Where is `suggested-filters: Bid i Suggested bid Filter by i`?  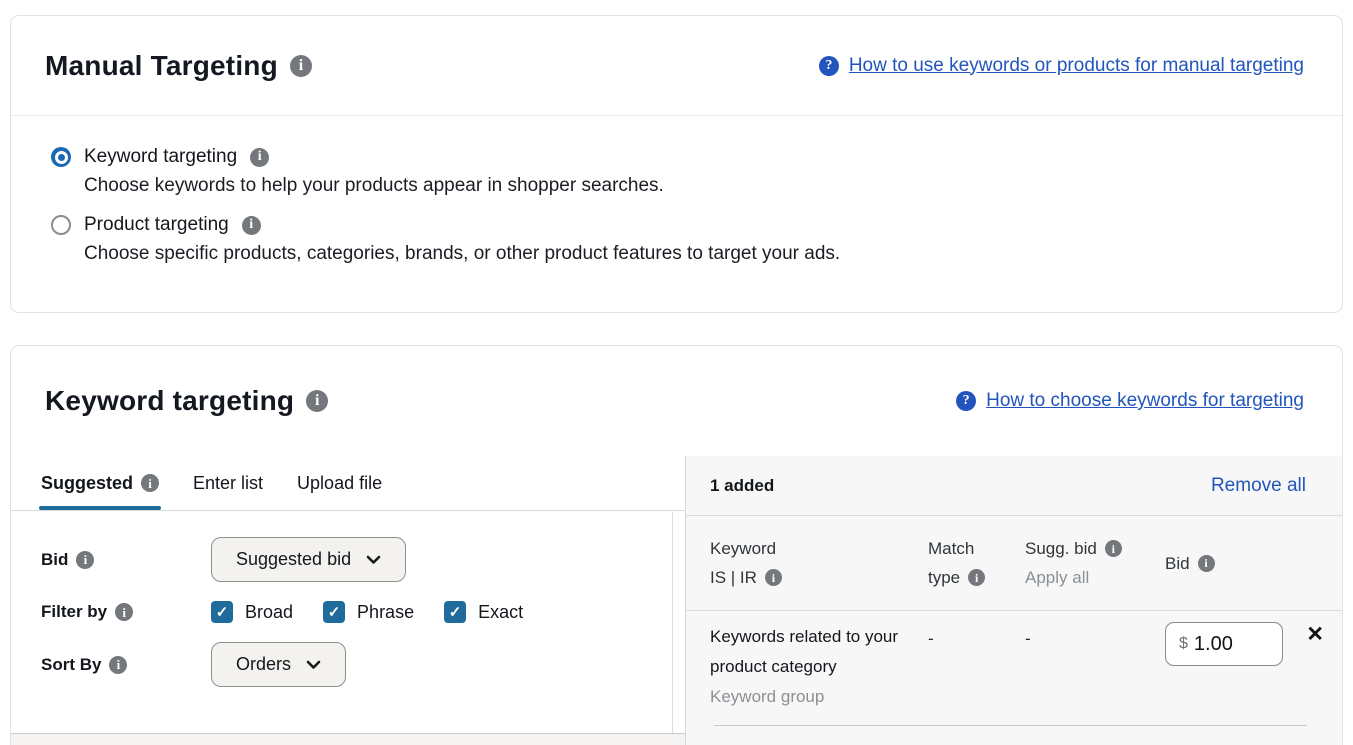 suggested-filters: Bid i Suggested bid Filter by i is located at coordinates (348, 599).